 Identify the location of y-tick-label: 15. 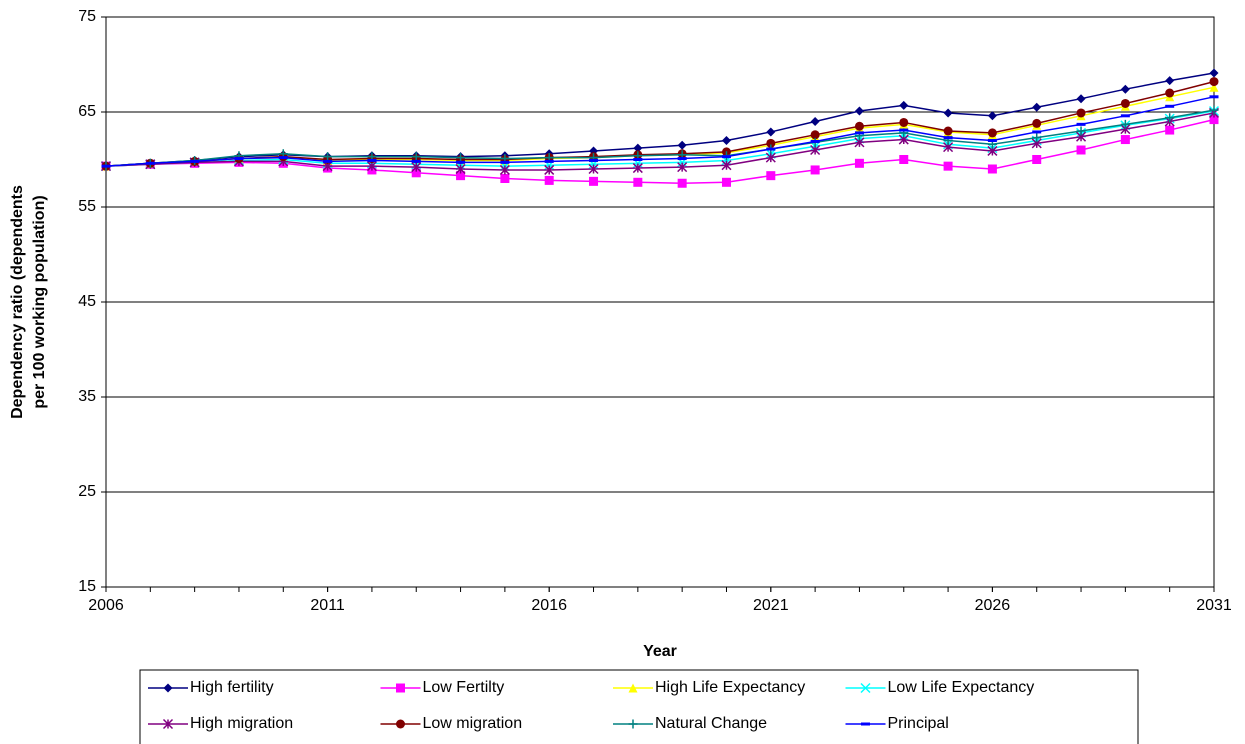
(87, 586).